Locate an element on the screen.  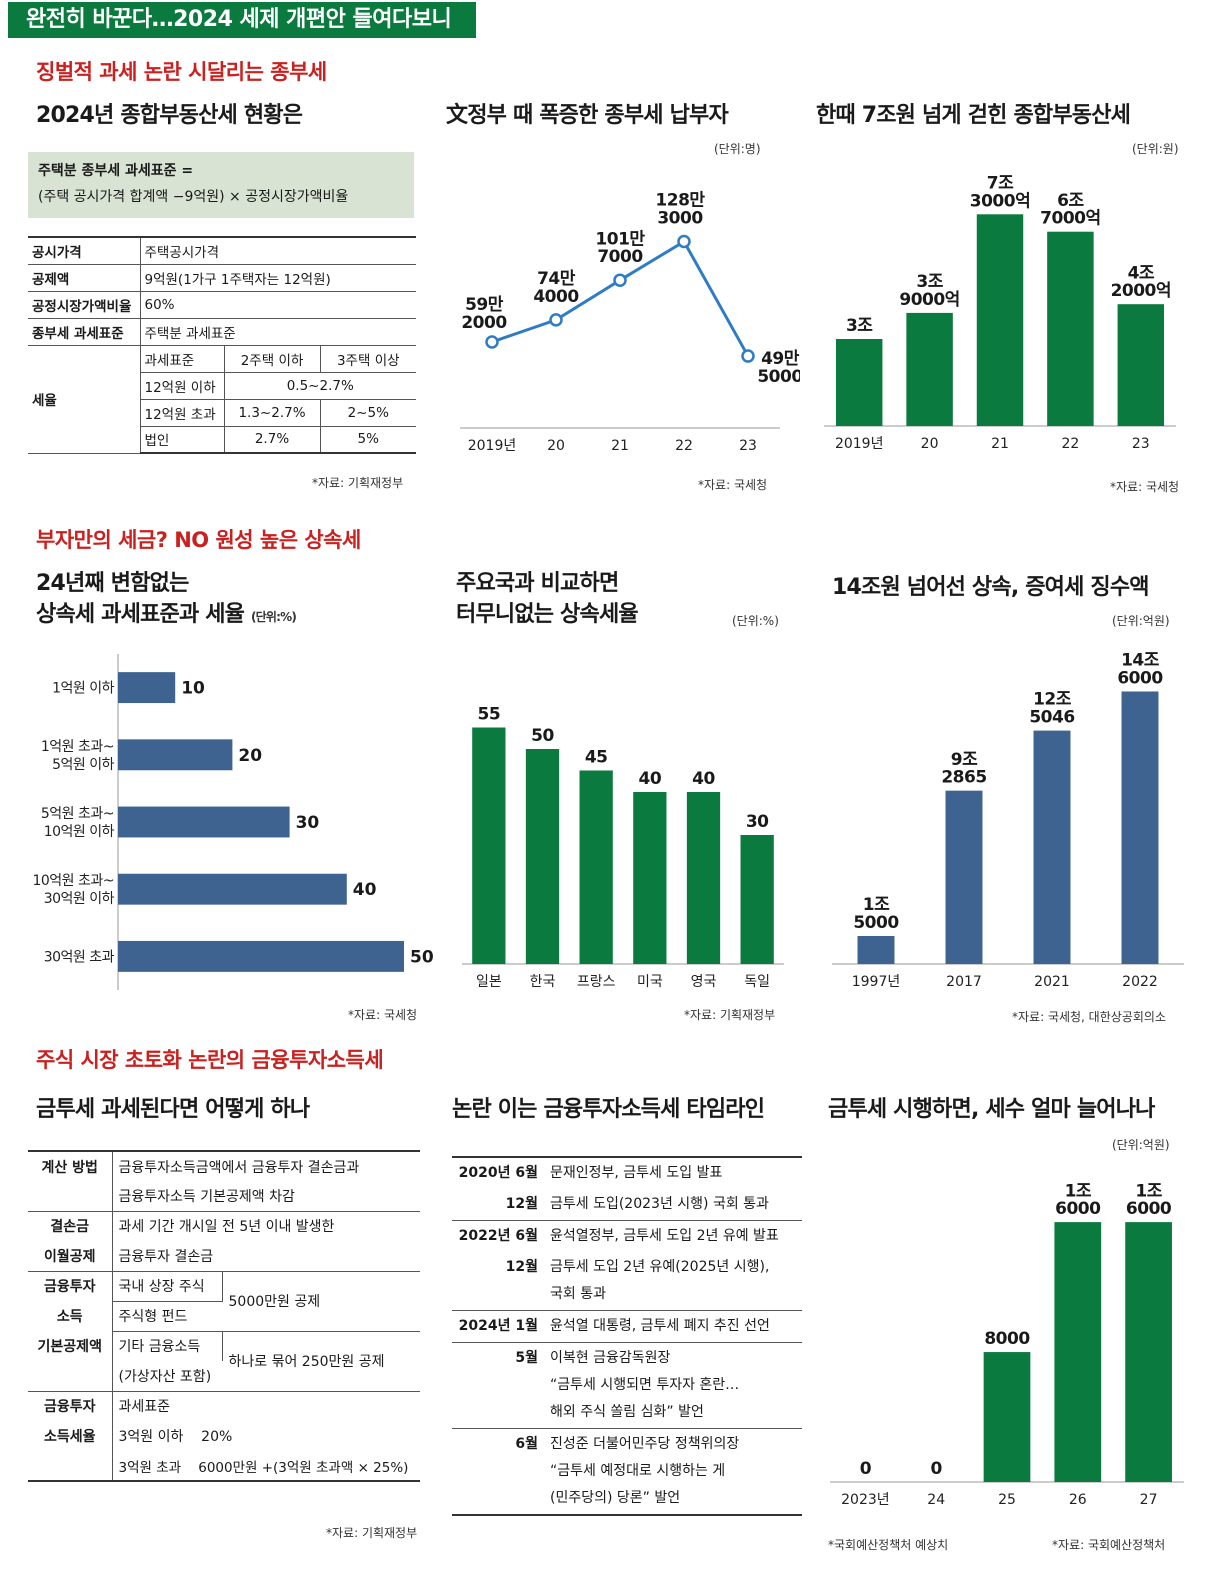
section-title-fintax: 주식 시장 초토화 논란의 금융투자소득세 is located at coordinates (210, 1060).